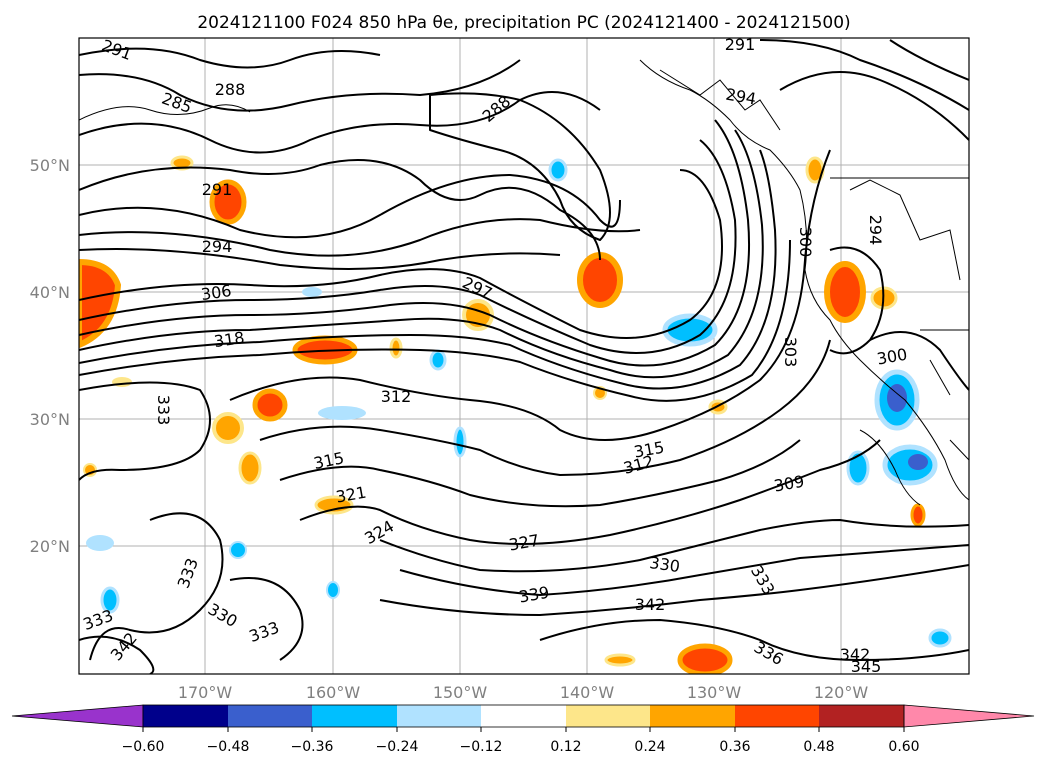  What do you see at coordinates (163, 410) in the screenshot?
I see `contour-label: 333` at bounding box center [163, 410].